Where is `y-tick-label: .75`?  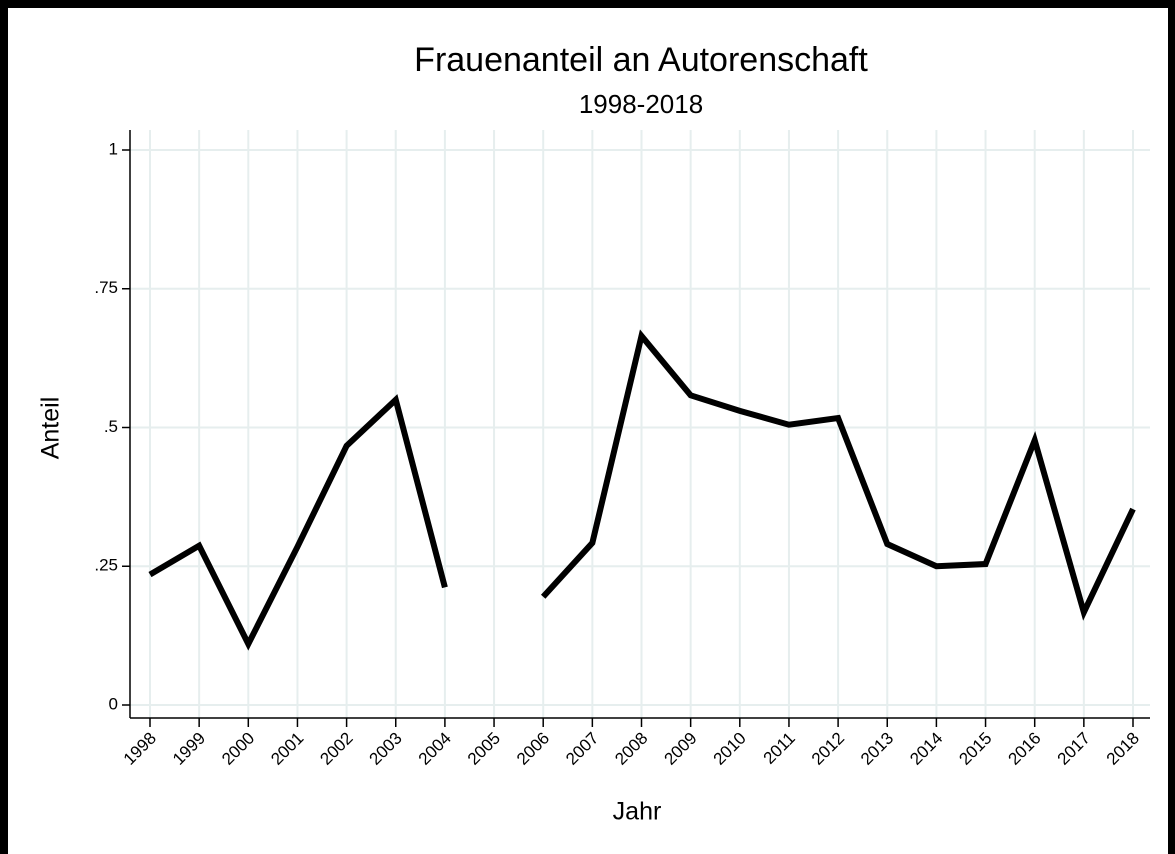 y-tick-label: .75 is located at coordinates (106, 287).